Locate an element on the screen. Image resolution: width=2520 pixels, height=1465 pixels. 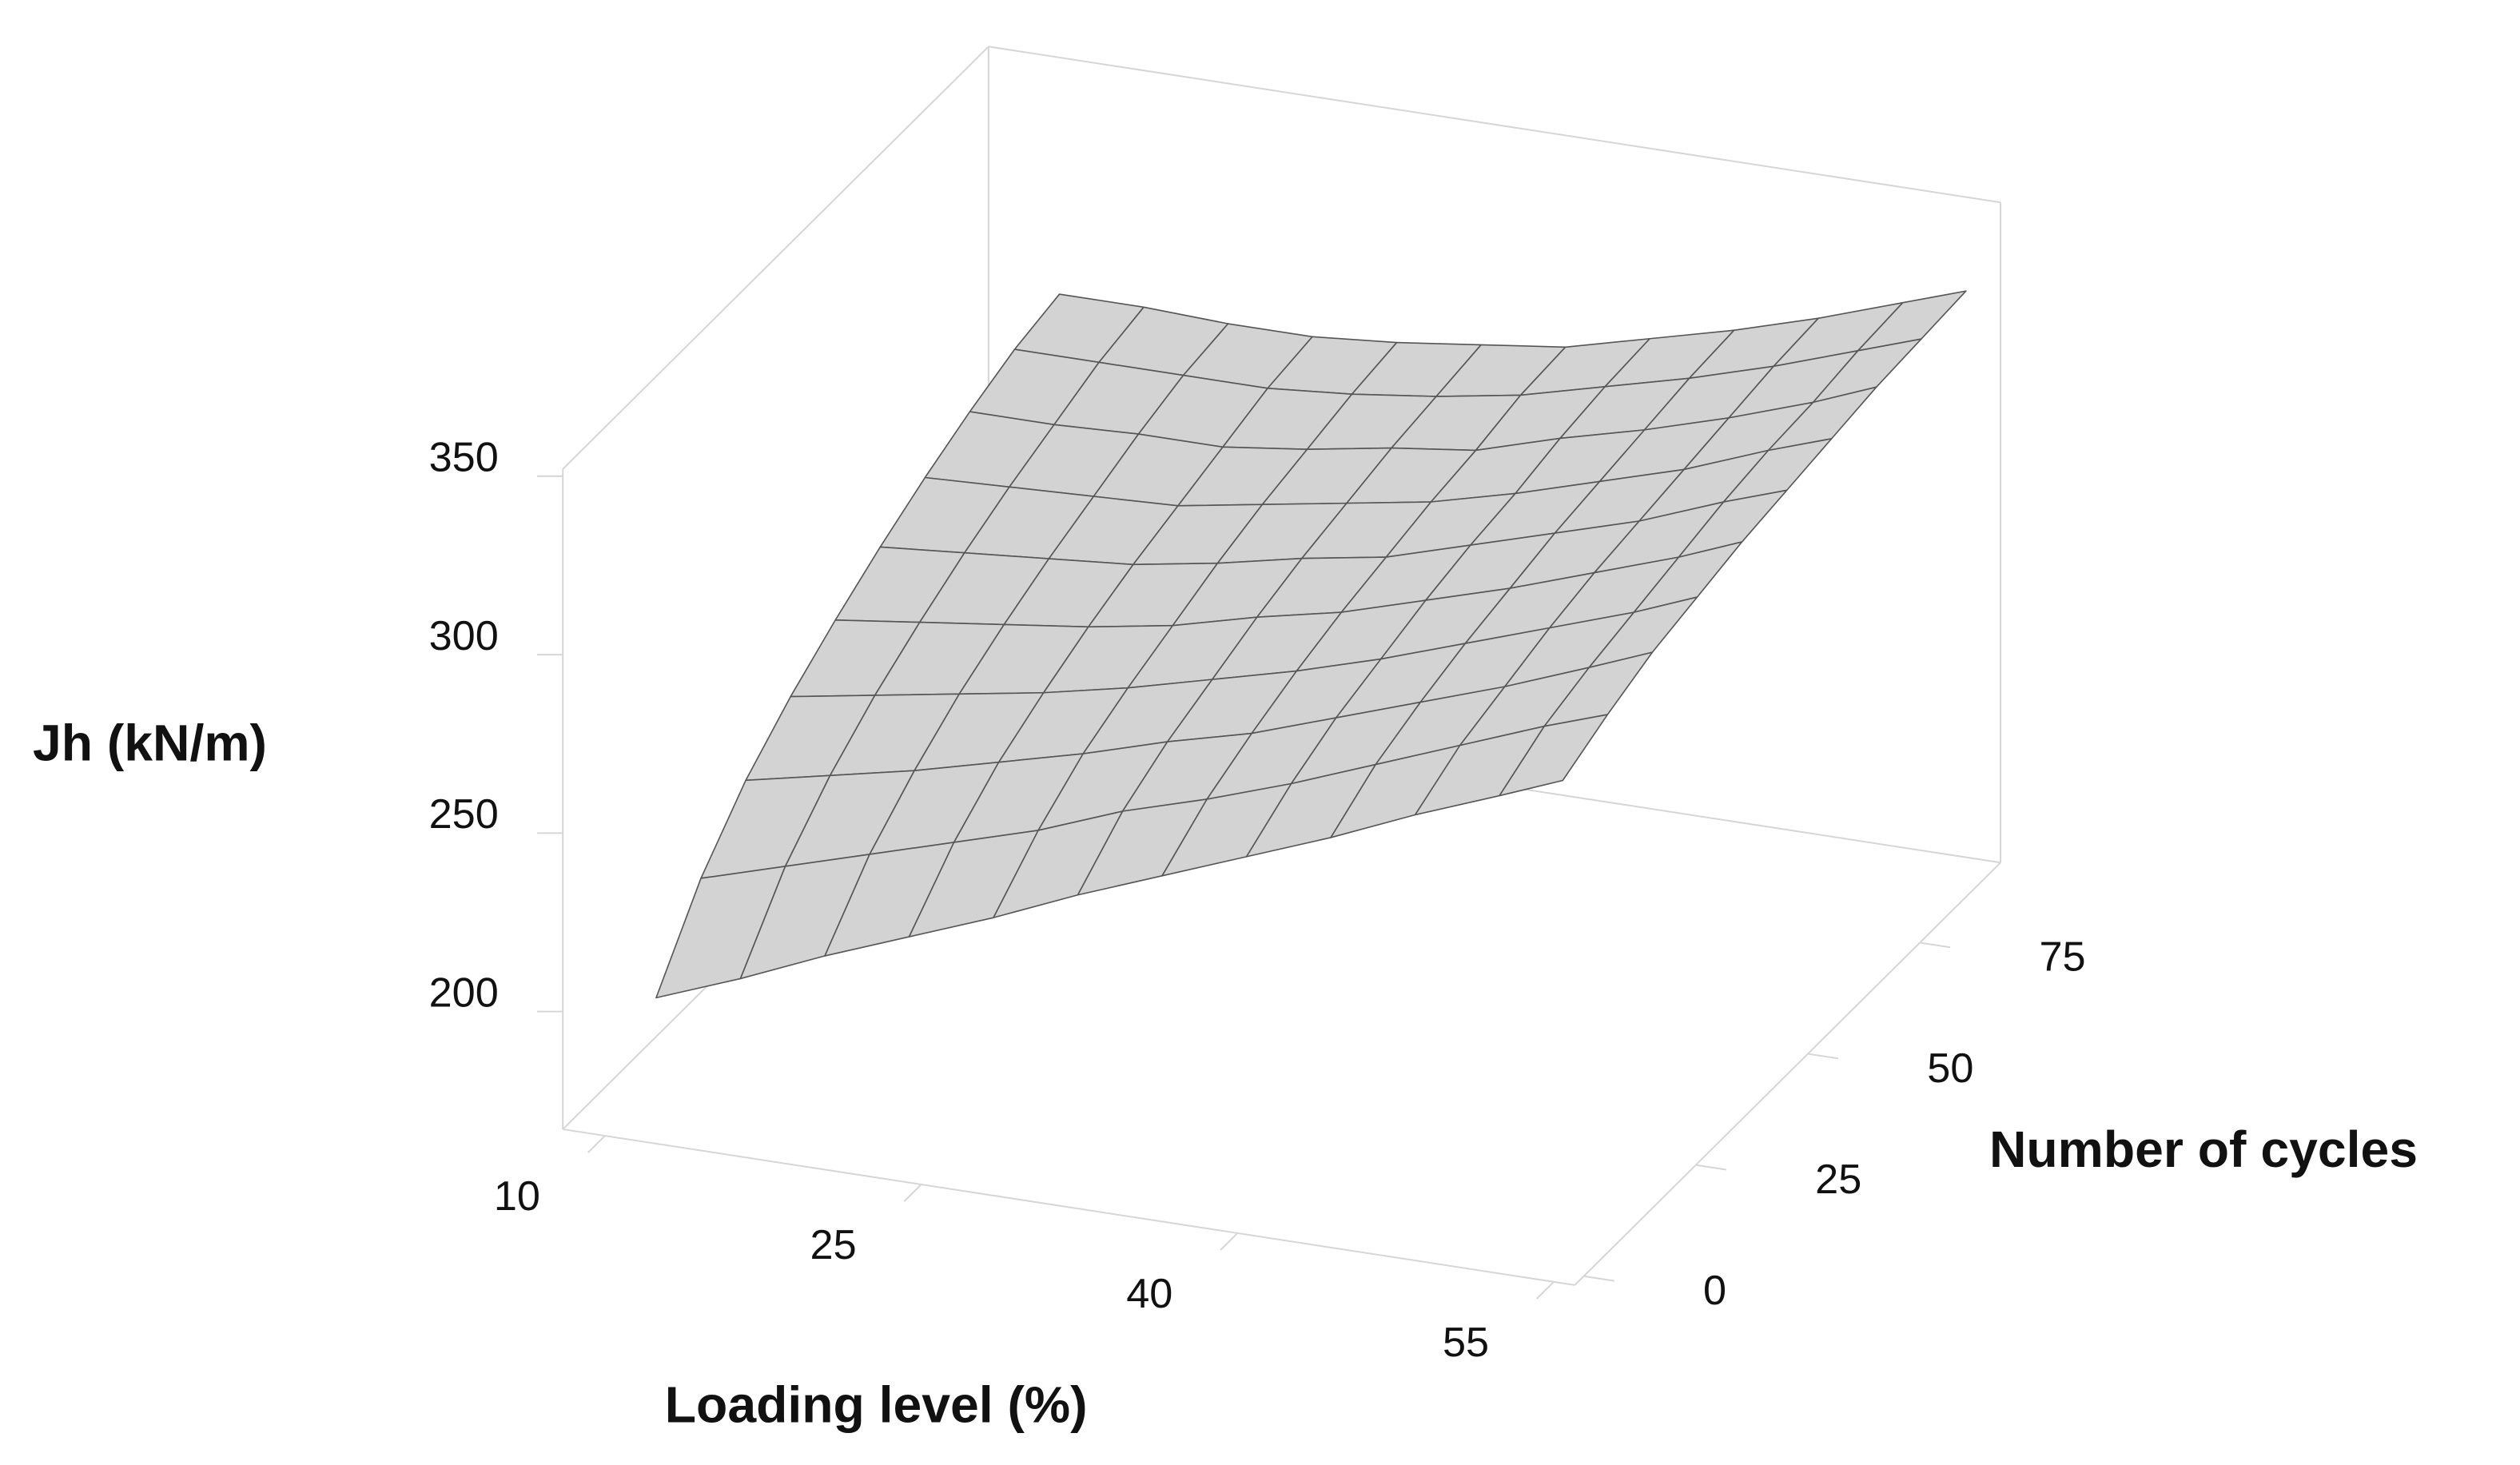
x-tick-label: 25 is located at coordinates (833, 1245).